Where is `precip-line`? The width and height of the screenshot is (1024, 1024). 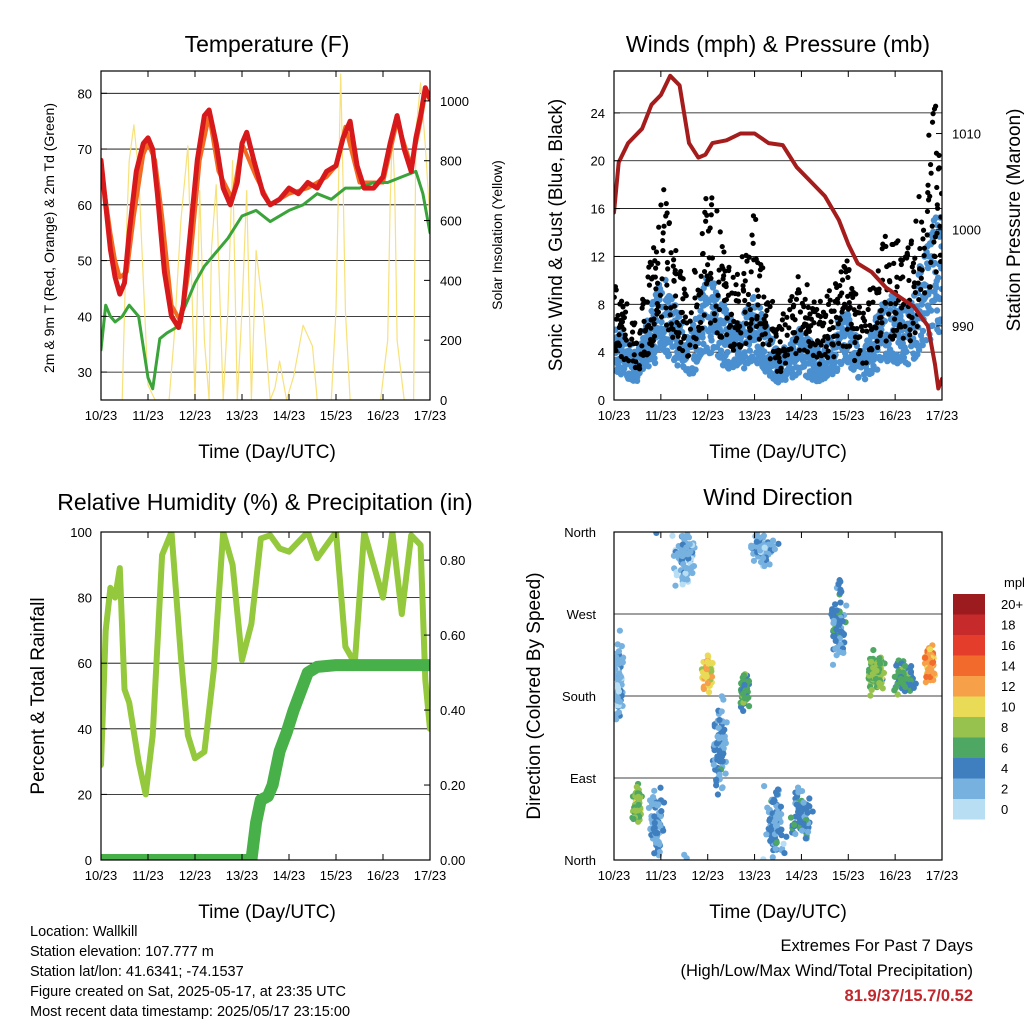
precip-line is located at coordinates (265, 759).